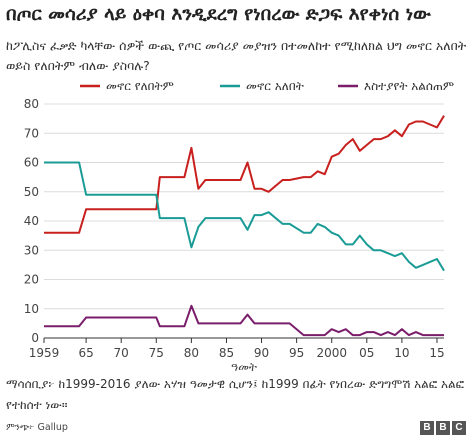 The height and width of the screenshot is (444, 474). What do you see at coordinates (31, 104) in the screenshot?
I see `y-tick-label: 80` at bounding box center [31, 104].